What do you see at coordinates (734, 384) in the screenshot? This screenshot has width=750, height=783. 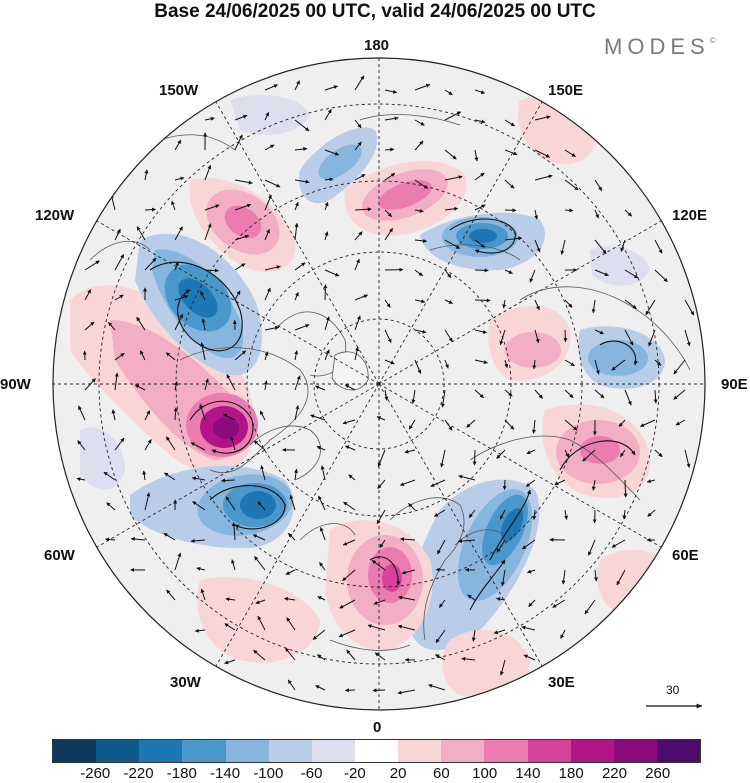 I see `label-90e: 90E` at bounding box center [734, 384].